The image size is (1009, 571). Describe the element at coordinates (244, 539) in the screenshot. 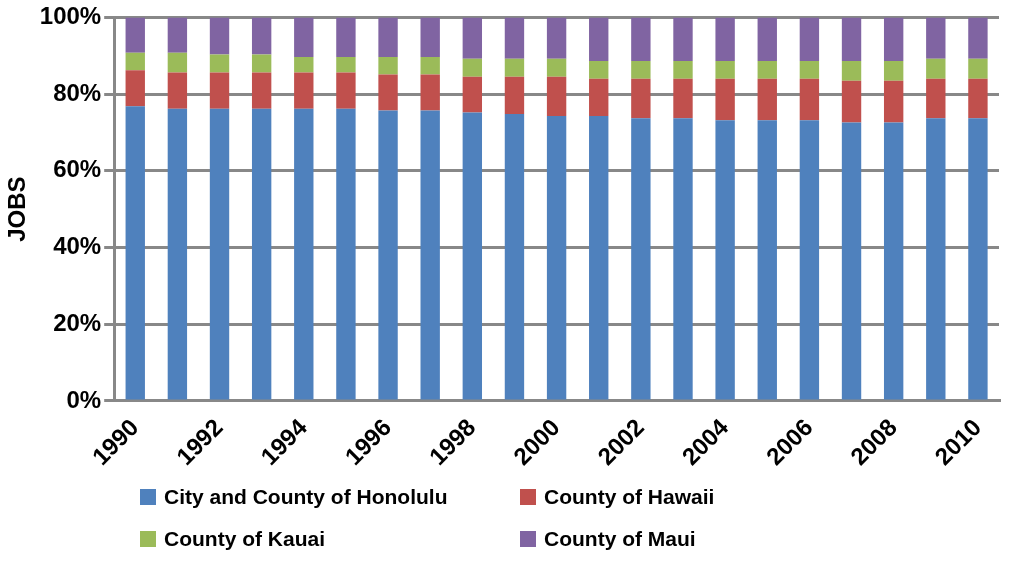

I see `legend-label: County of Kauai` at that location.